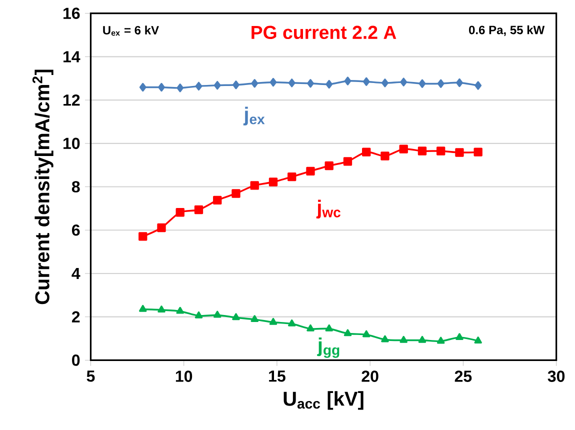 Image resolution: width=575 pixels, height=430 pixels. What do you see at coordinates (254, 116) in the screenshot?
I see `series-label: j$_{ex}$` at bounding box center [254, 116].